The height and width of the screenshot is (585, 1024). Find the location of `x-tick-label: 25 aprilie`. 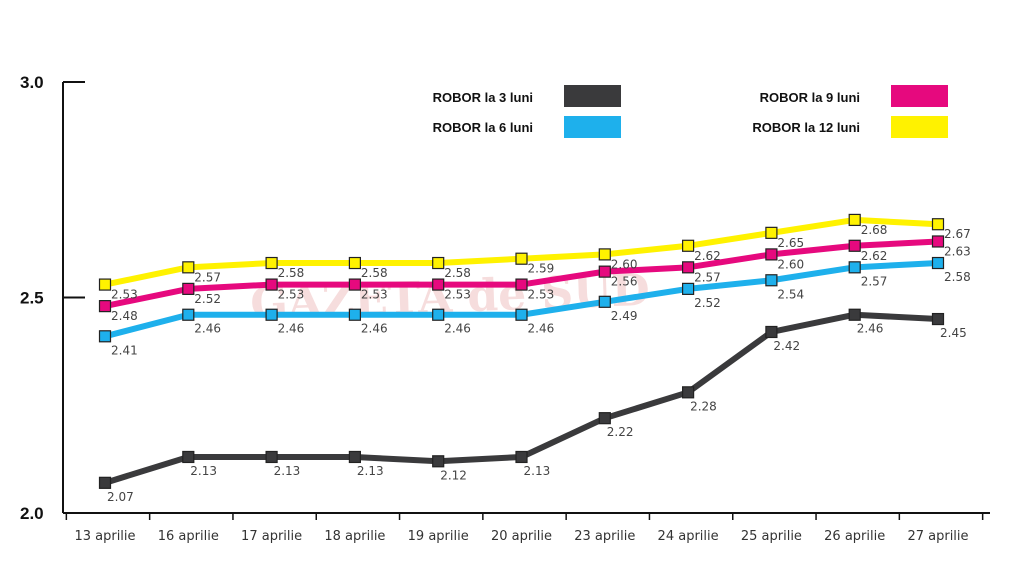

x-tick-label: 25 aprilie is located at coordinates (771, 536).